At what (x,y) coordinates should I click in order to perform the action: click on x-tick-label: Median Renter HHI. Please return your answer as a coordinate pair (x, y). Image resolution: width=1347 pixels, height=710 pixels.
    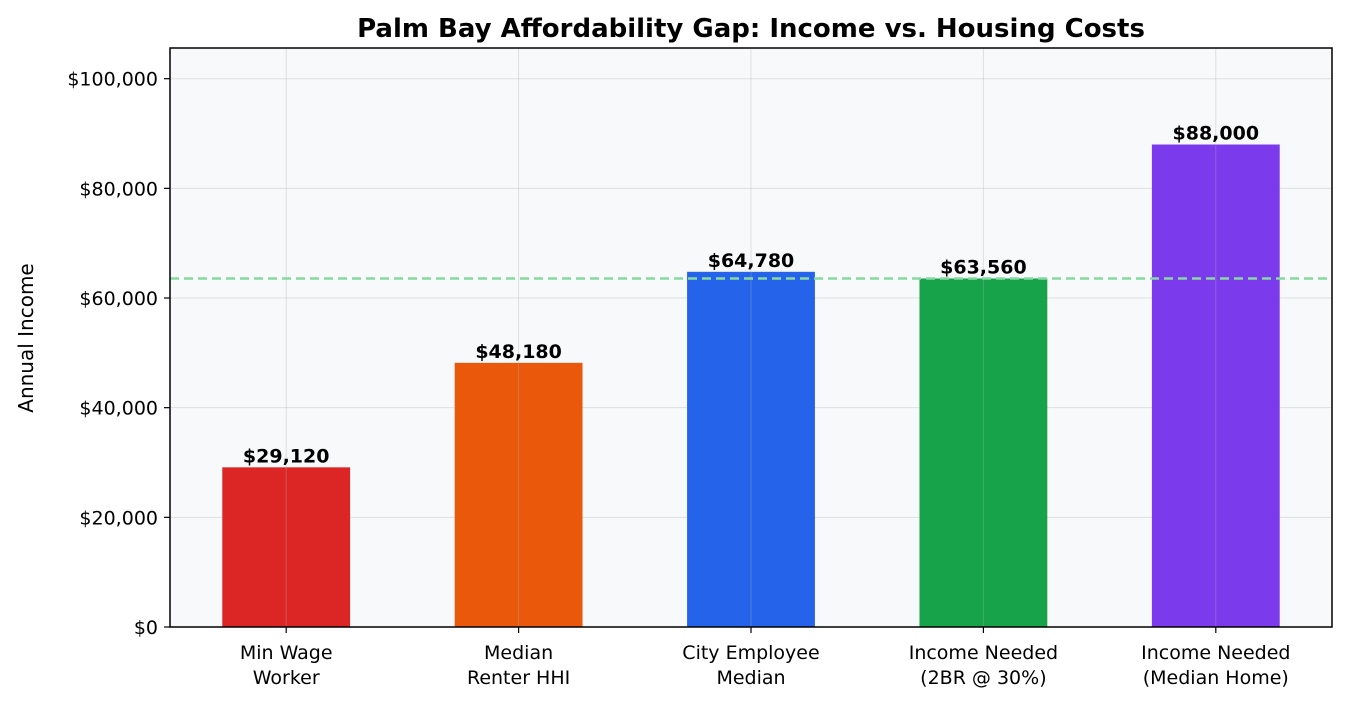
    Looking at the image, I should click on (518, 665).